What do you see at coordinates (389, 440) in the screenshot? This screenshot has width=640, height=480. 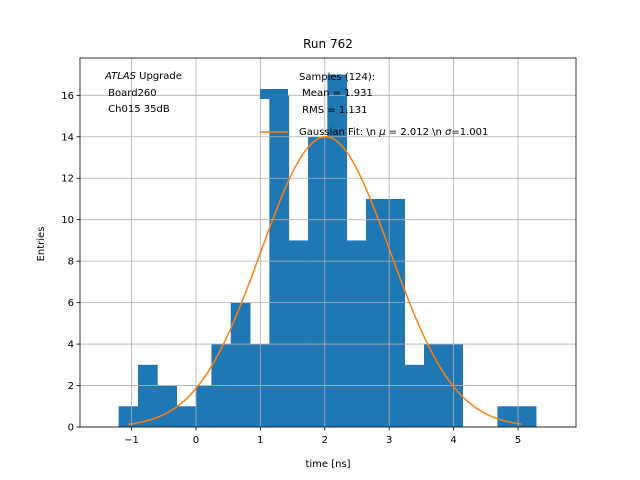 I see `x-tick-label-4: 3` at bounding box center [389, 440].